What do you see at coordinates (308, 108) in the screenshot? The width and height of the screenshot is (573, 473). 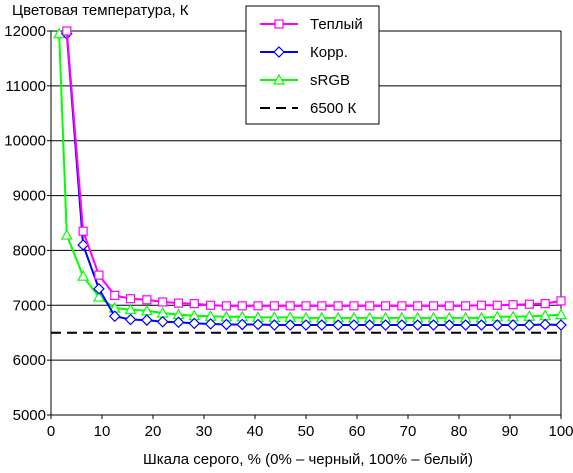 I see `legend-entry: 6500 К` at bounding box center [308, 108].